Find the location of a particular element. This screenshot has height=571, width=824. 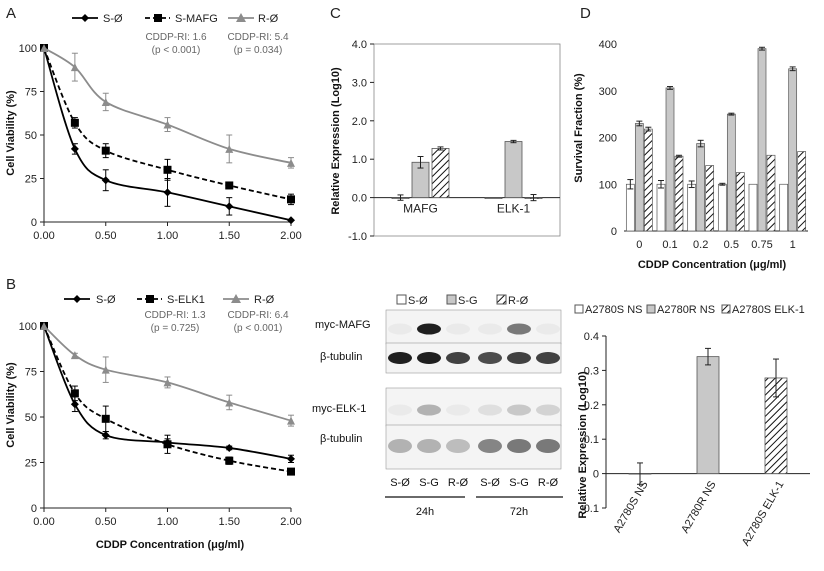

plot-frame is located at coordinates (467, 140).